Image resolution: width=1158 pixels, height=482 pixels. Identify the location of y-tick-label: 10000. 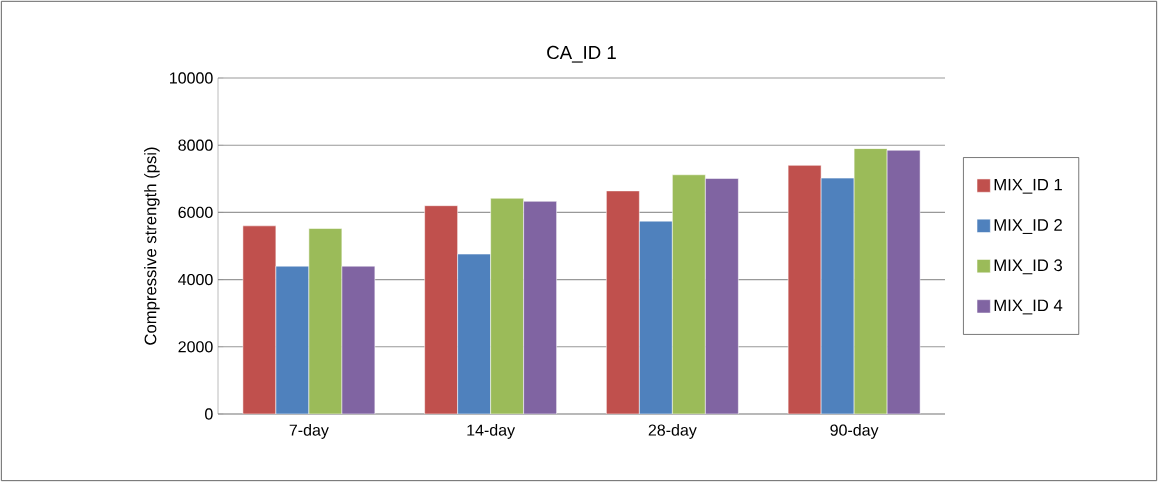
(191, 78).